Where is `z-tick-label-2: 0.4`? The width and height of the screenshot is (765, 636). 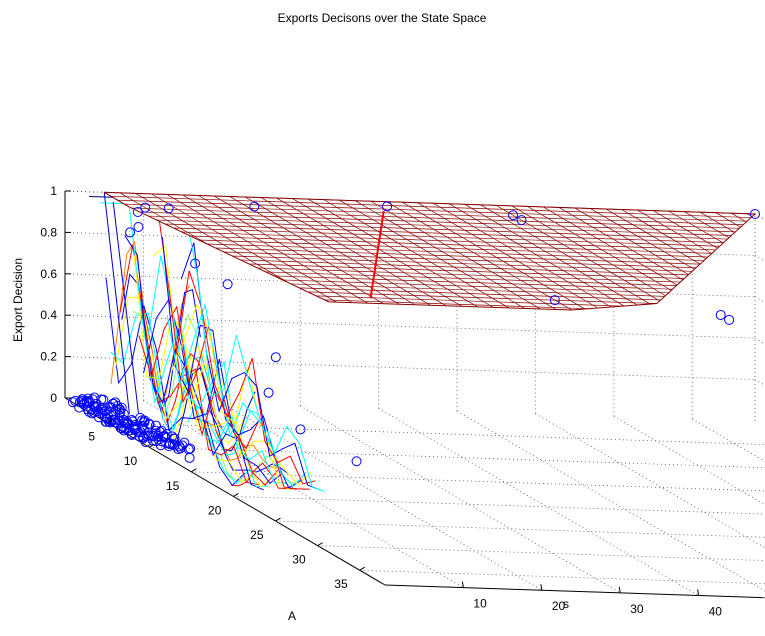 z-tick-label-2: 0.4 is located at coordinates (48, 315).